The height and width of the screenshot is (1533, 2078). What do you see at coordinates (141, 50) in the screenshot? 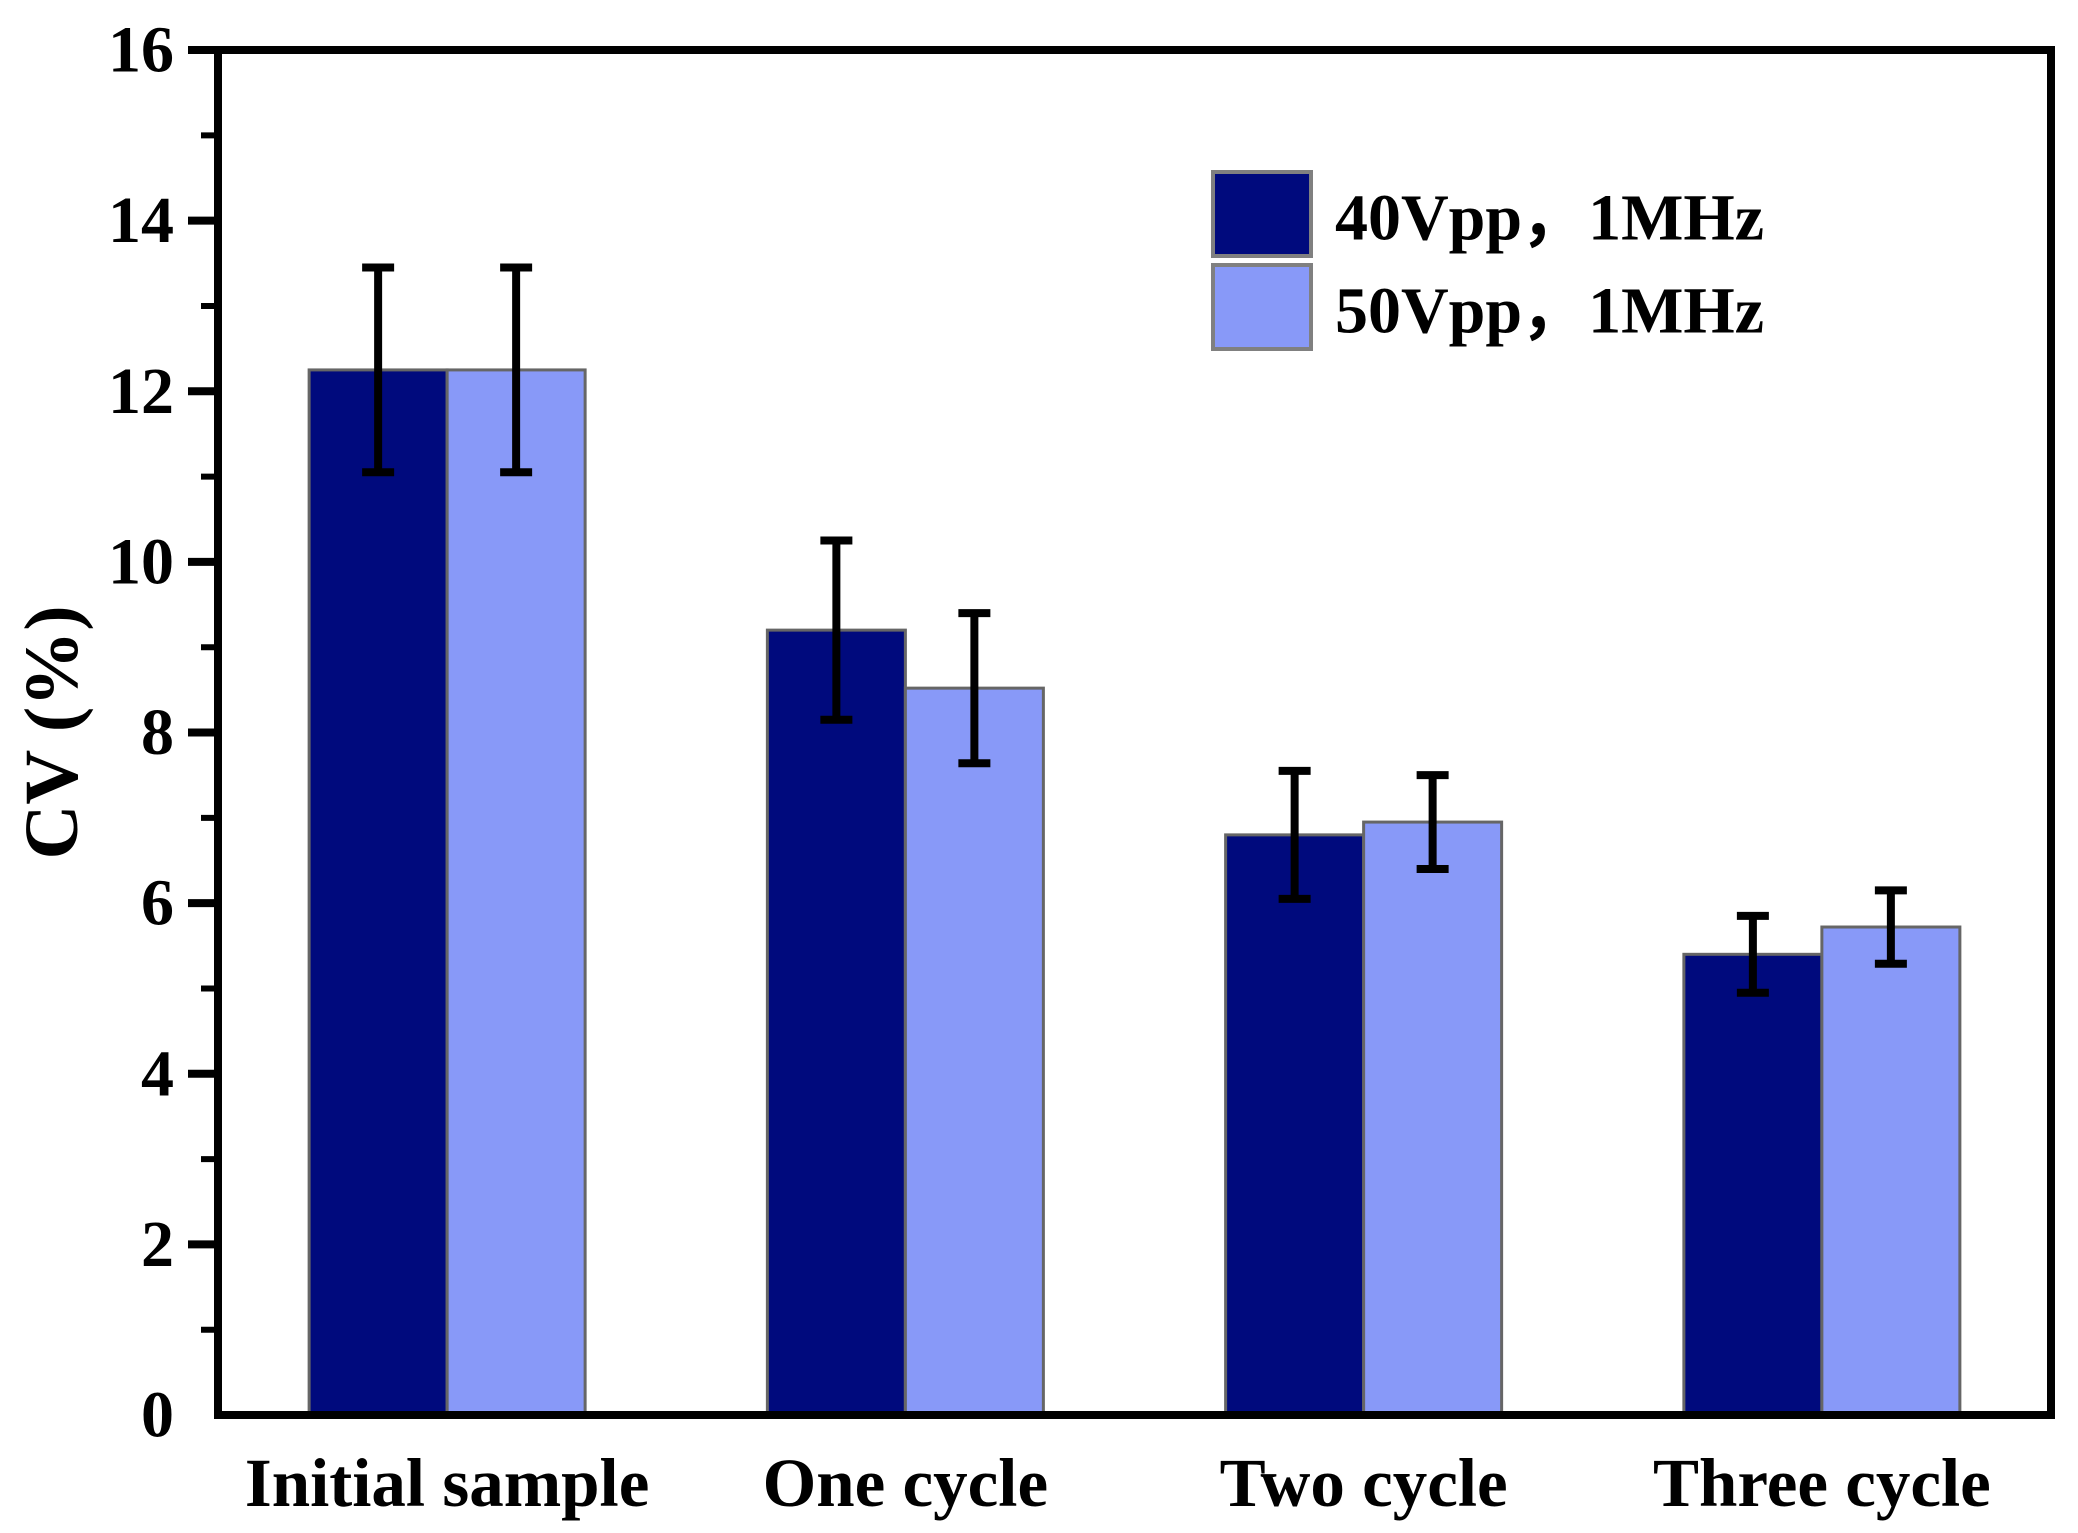
I see `y-axis-tick-label: 16` at bounding box center [141, 50].